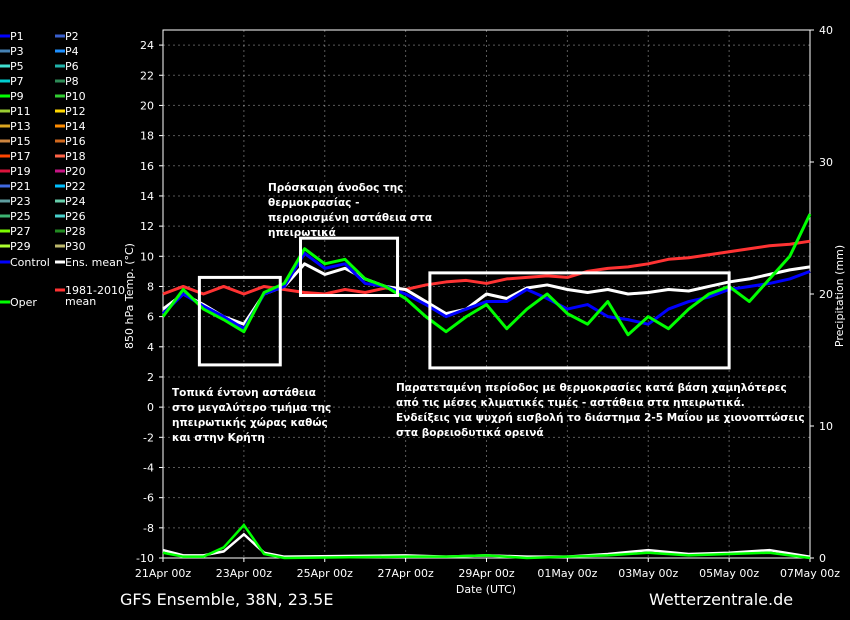  I want to click on legend-label: P8, so click(72, 81).